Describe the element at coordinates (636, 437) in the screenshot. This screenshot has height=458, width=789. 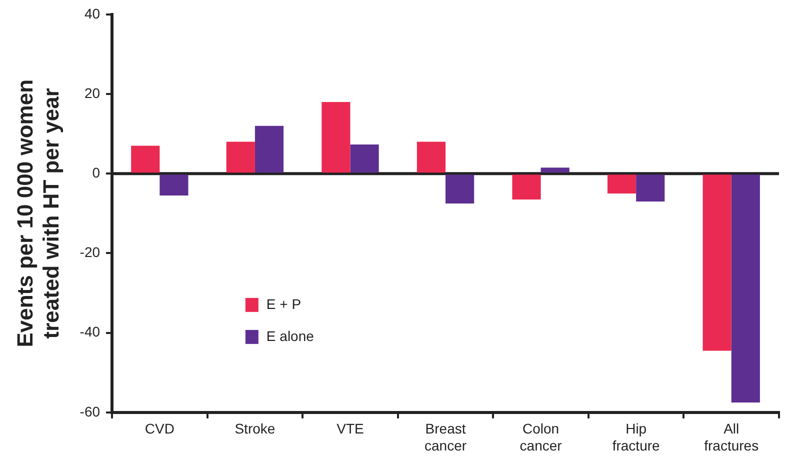
I see `x-tick-label: Hip fracture` at that location.